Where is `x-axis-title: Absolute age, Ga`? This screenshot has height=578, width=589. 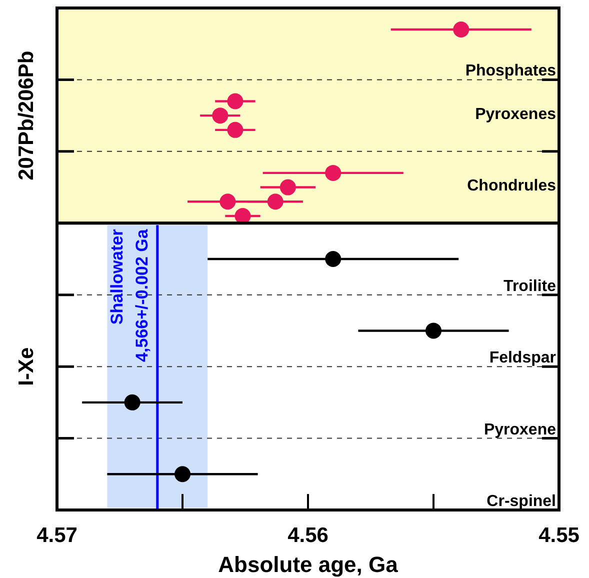
x-axis-title: Absolute age, Ga is located at coordinates (308, 564).